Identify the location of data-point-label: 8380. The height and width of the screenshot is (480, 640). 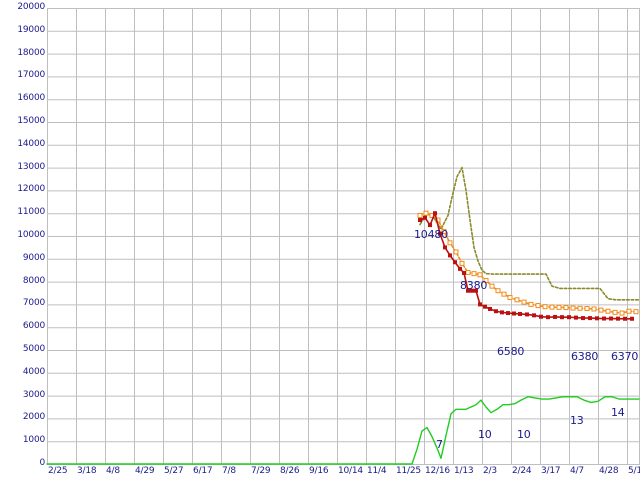
(474, 285).